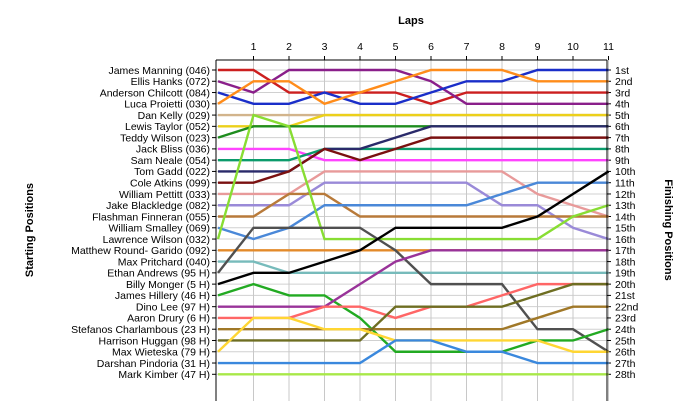  What do you see at coordinates (170, 82) in the screenshot?
I see `starting-position-label: Ellis Hanks (072)` at bounding box center [170, 82].